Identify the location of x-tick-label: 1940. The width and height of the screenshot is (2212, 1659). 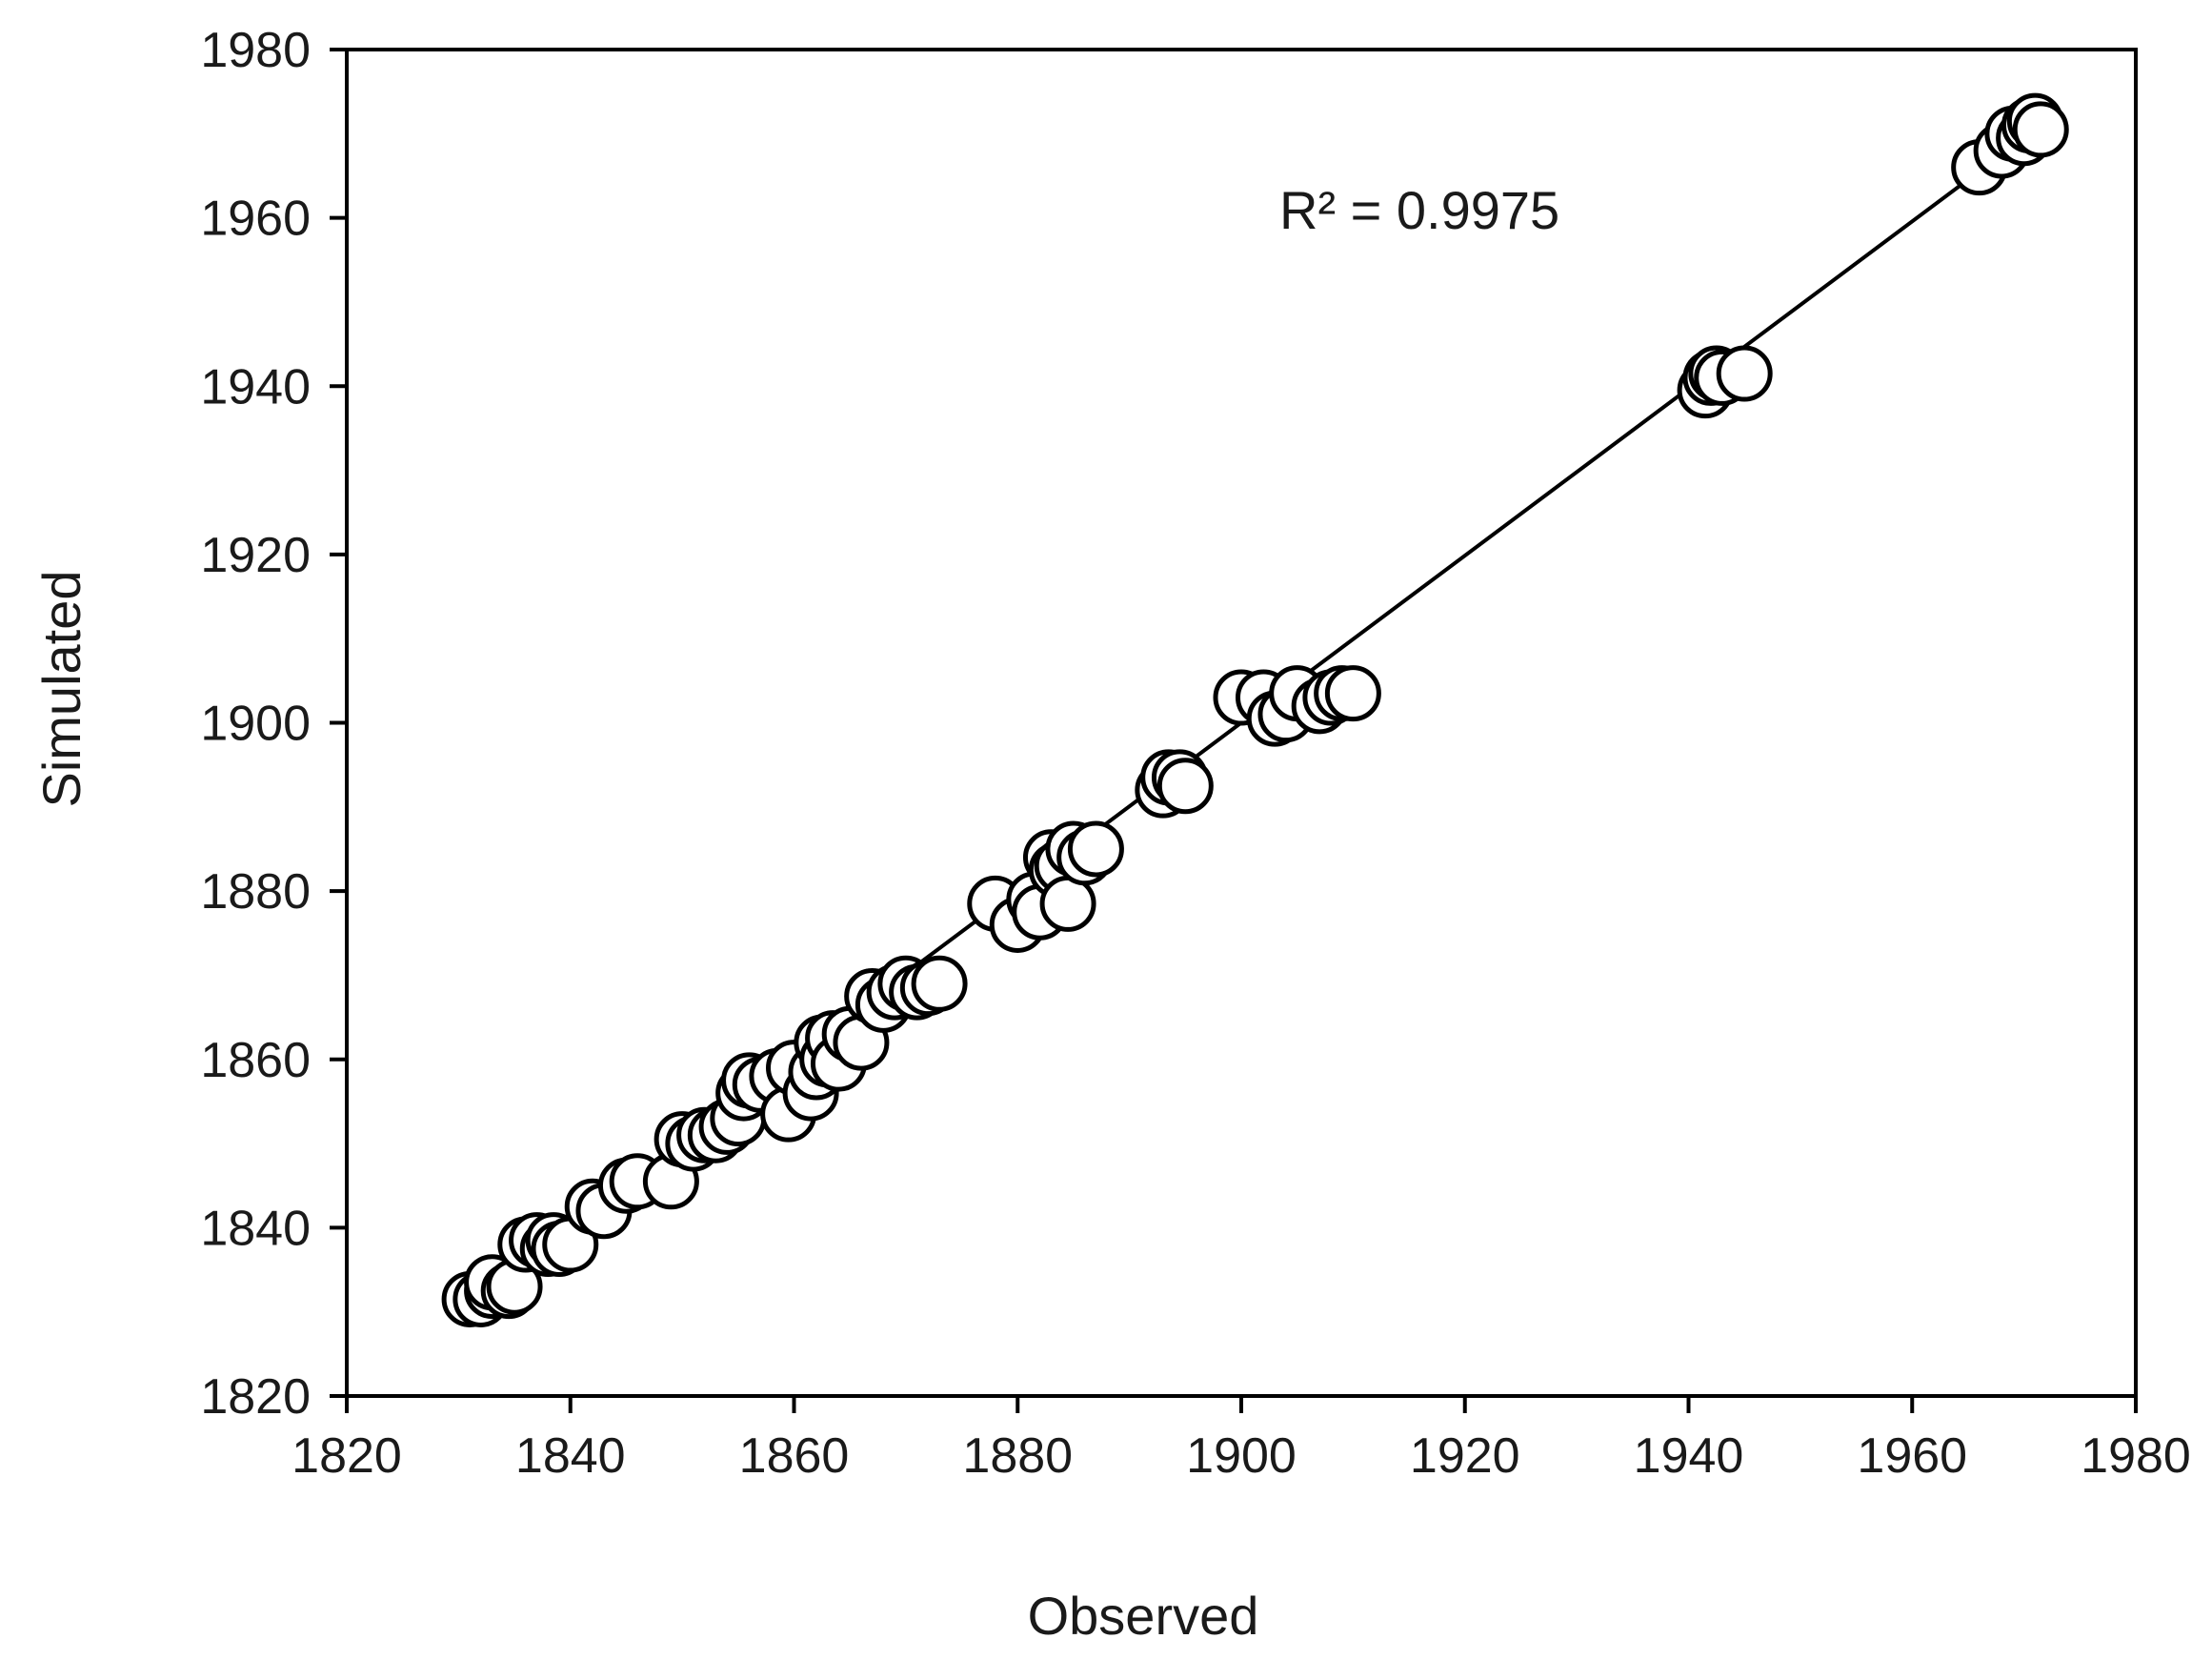
(1689, 1456).